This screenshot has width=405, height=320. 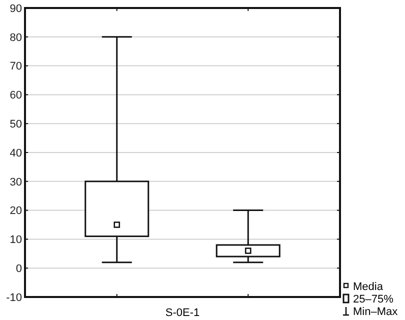 I want to click on y-tick-label: 90, so click(x=16, y=8).